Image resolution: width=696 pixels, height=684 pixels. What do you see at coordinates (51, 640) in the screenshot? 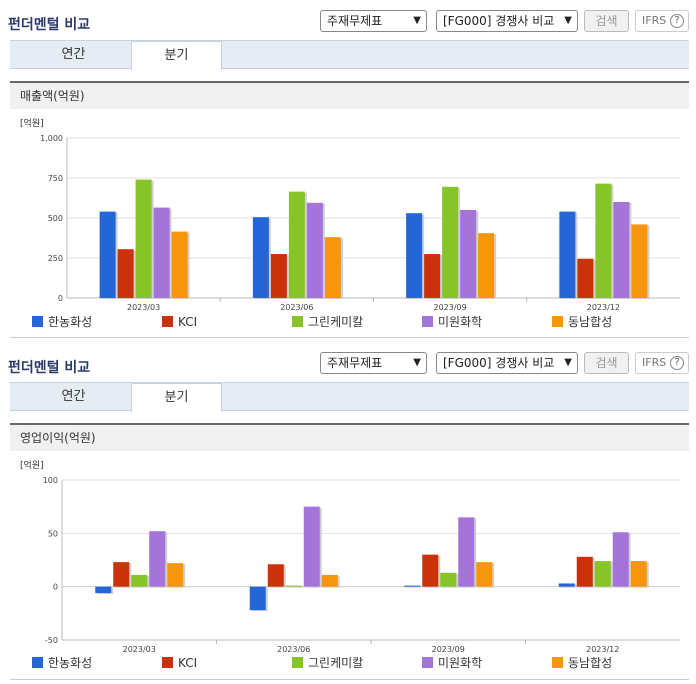
I see `y-tick-label: -50` at bounding box center [51, 640].